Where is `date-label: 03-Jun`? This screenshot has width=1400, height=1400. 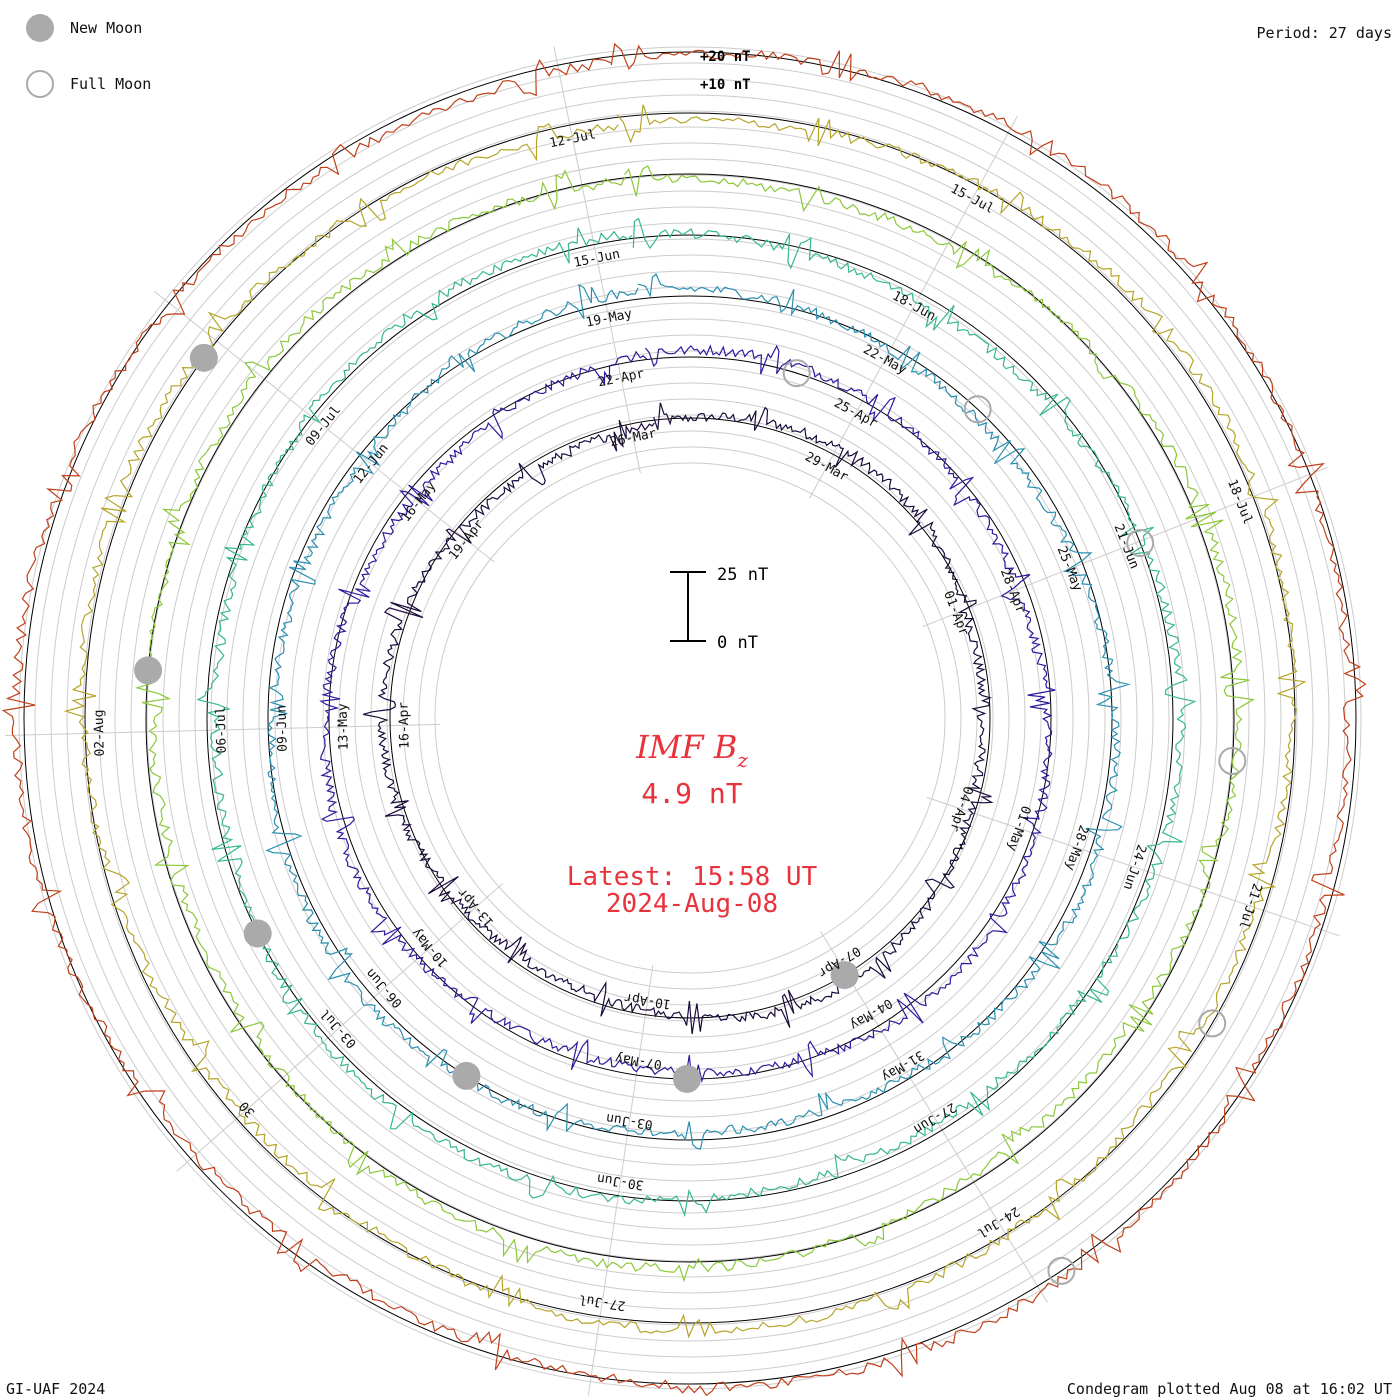 date-label: 03-Jun is located at coordinates (629, 1121).